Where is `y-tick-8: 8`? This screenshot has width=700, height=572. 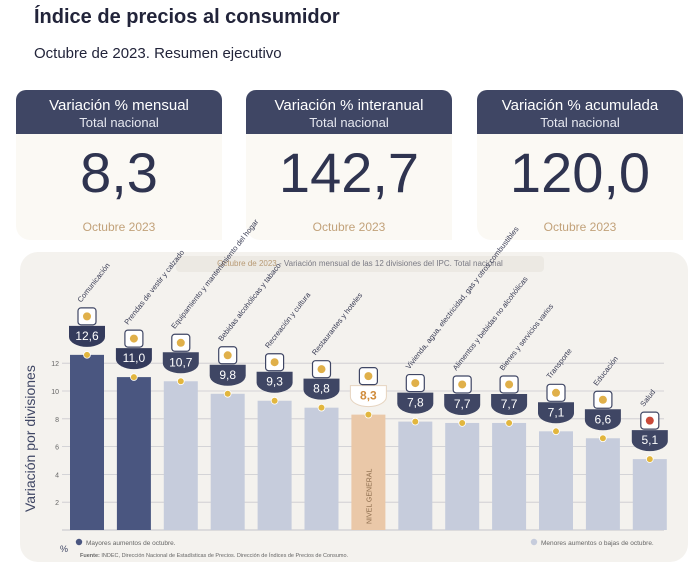
y-tick-8: 8 is located at coordinates (57, 420).